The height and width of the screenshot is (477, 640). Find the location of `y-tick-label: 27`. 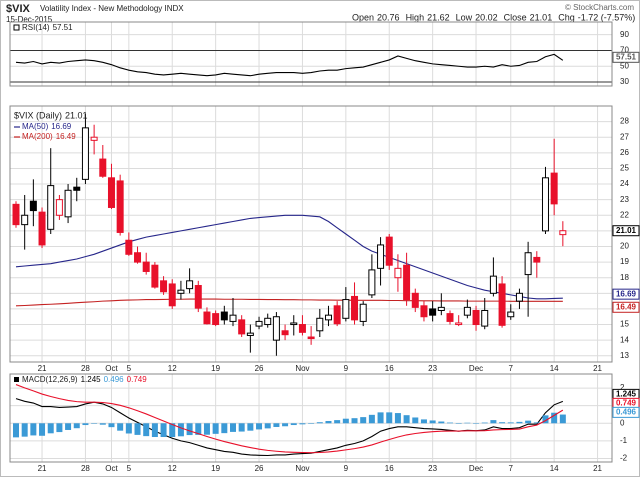

y-tick-label: 27 is located at coordinates (624, 136).